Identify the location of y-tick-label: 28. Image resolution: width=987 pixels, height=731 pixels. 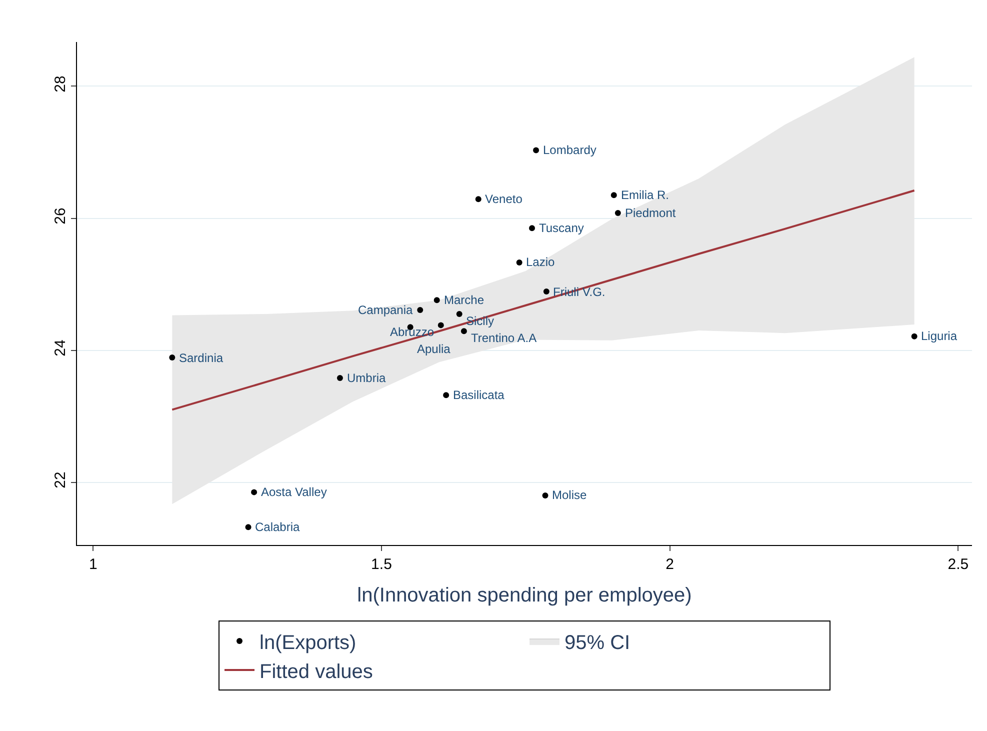
(60, 84).